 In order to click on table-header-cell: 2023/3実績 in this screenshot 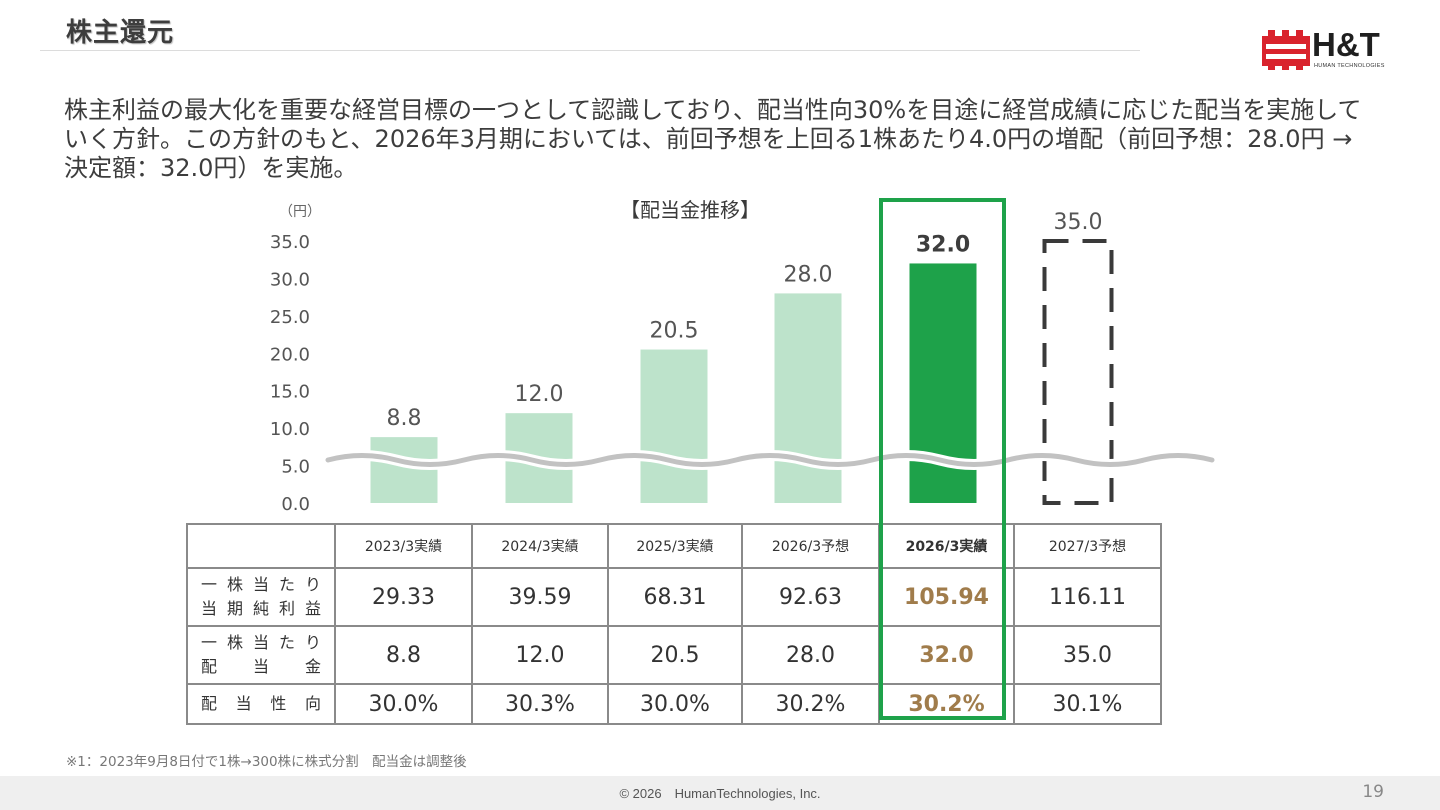, I will do `click(403, 546)`.